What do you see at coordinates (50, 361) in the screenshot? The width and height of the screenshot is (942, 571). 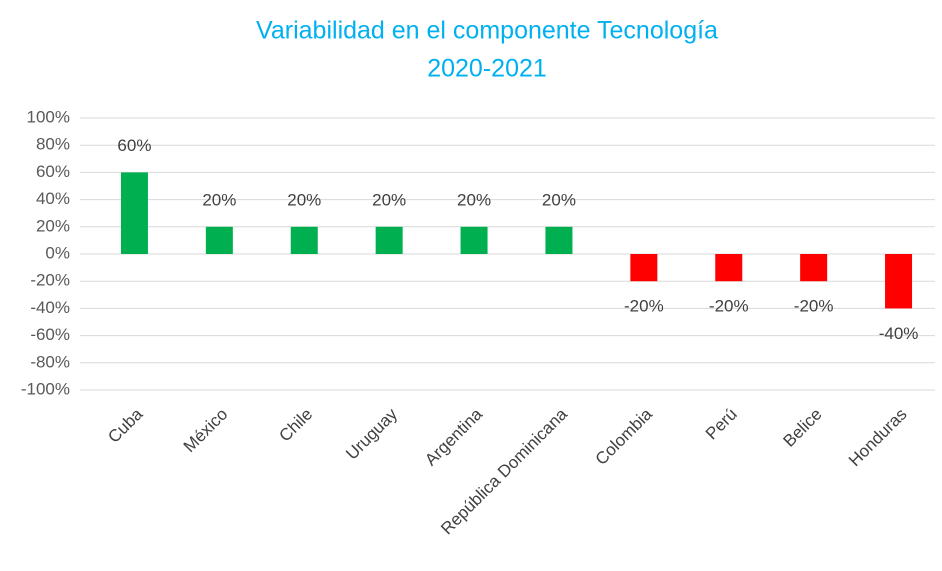 I see `y-tick-label: -80%` at bounding box center [50, 361].